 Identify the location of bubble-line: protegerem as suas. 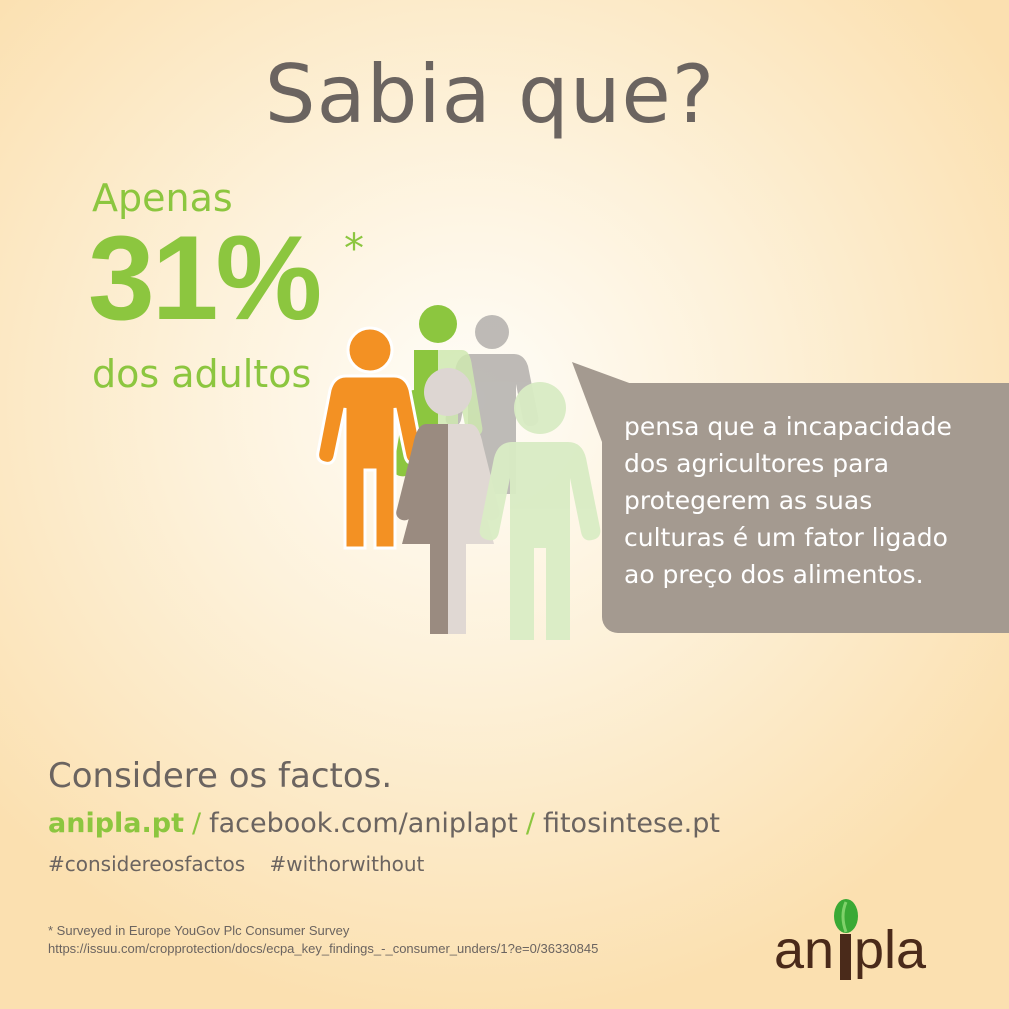
(748, 500).